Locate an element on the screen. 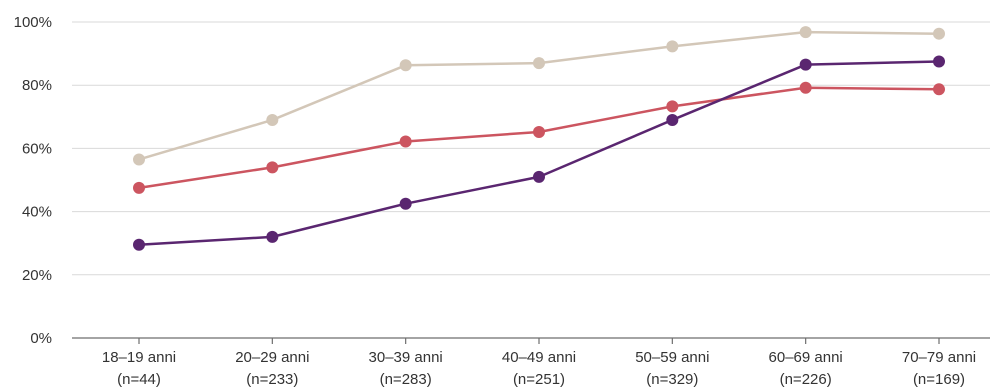 The image size is (995, 391). x-tick-label: 70–79 anni is located at coordinates (939, 357).